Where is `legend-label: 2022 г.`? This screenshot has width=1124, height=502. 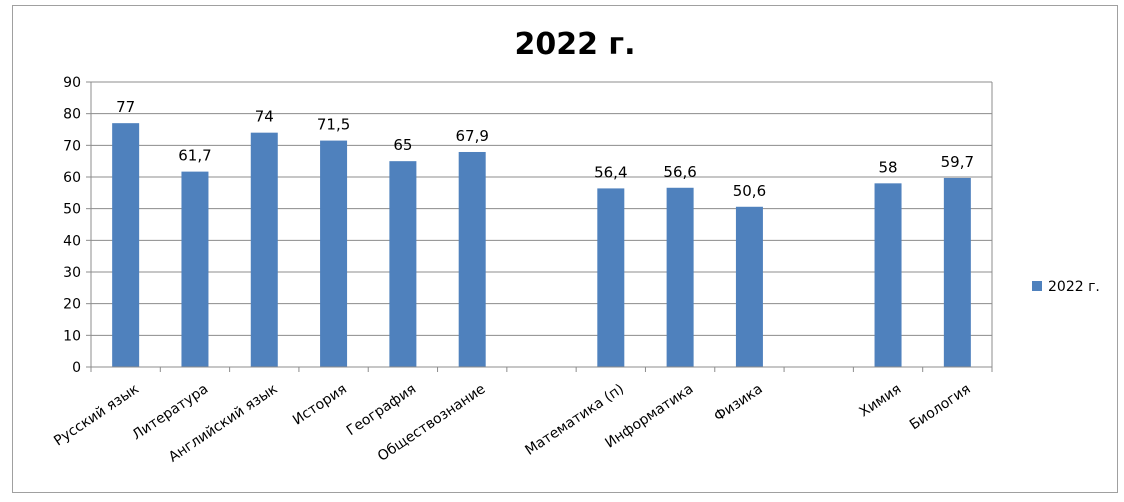 legend-label: 2022 г. is located at coordinates (1074, 287).